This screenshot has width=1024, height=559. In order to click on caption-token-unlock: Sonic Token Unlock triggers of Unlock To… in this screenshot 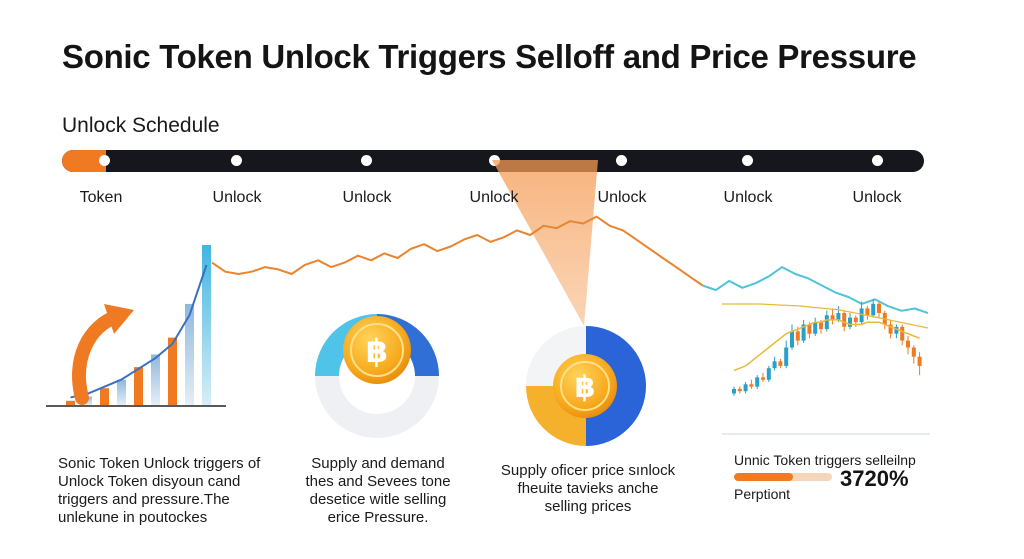, I will do `click(159, 490)`.